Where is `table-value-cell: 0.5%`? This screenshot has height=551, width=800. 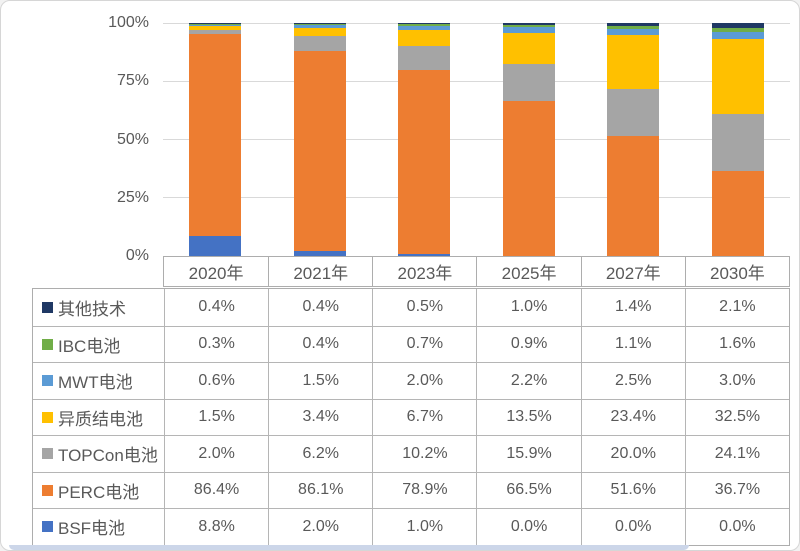 table-value-cell: 0.5% is located at coordinates (424, 307).